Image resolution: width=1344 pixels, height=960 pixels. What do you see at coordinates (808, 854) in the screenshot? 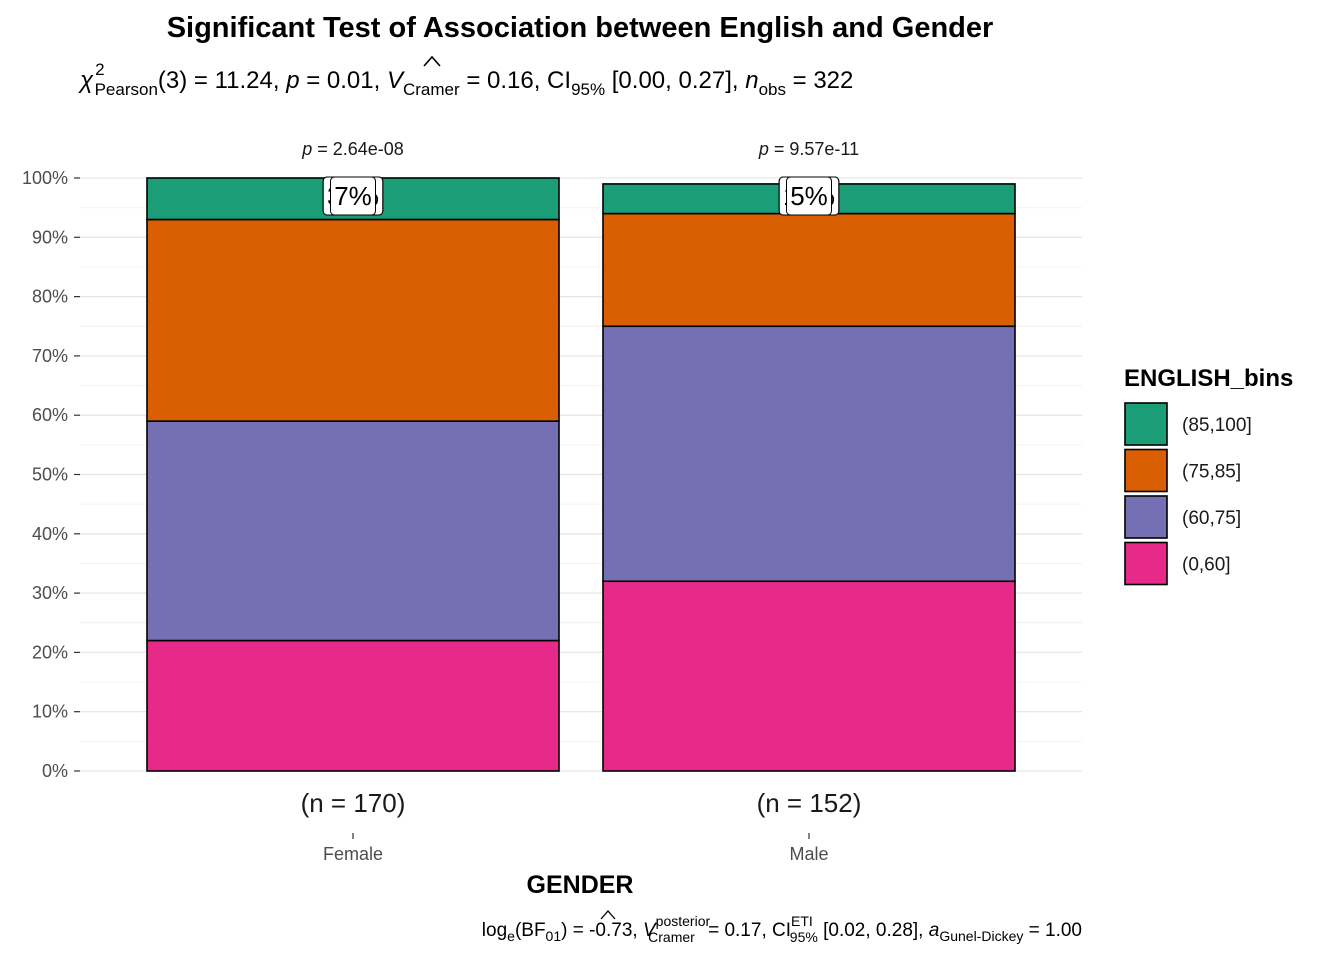
I see `x-tick-label: Male` at bounding box center [808, 854].